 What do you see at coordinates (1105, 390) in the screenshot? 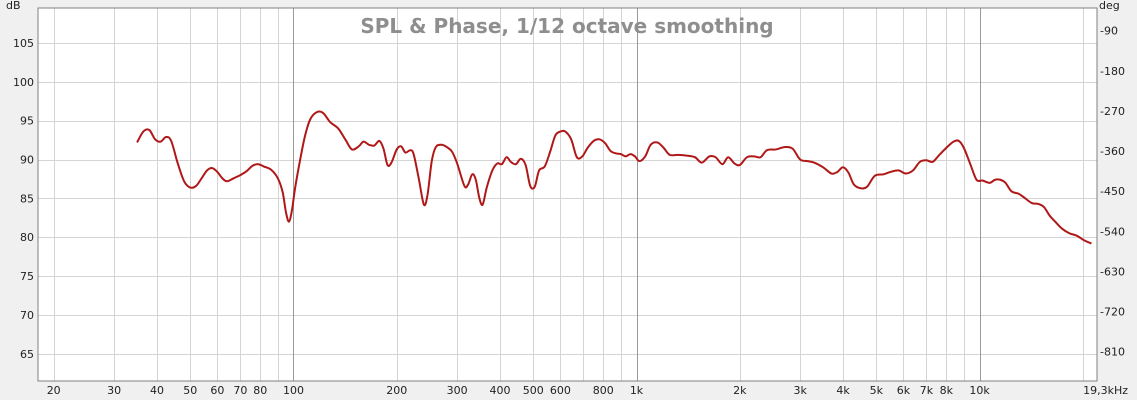
I see `x-tick-label: 19,3kHz` at bounding box center [1105, 390].